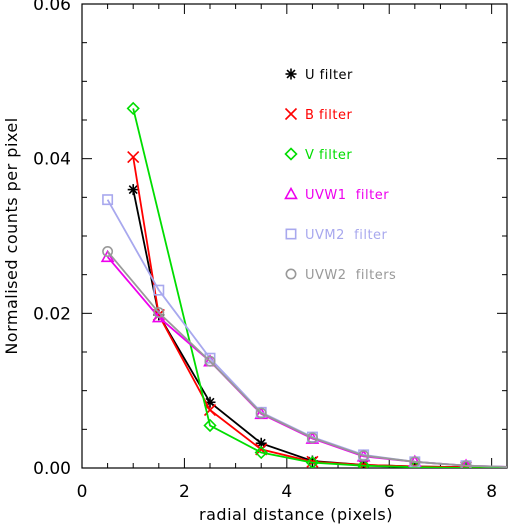 The height and width of the screenshot is (526, 509). Describe the element at coordinates (52, 314) in the screenshot. I see `y-tick-label: 0.02` at that location.